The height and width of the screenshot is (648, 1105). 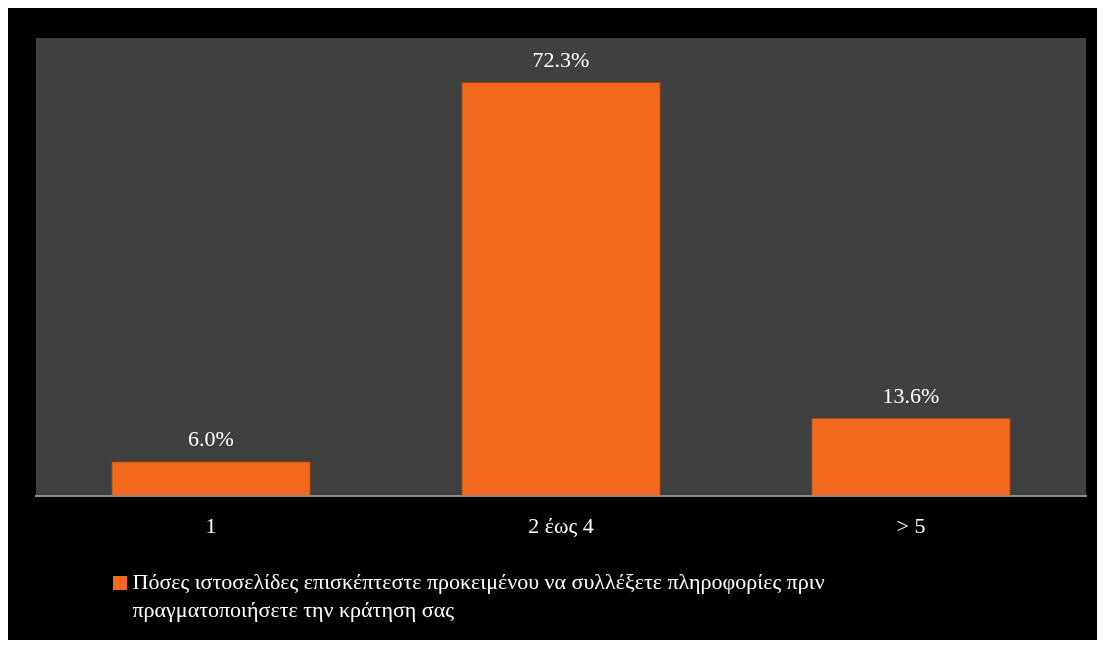 I want to click on data-label: 72.3%, so click(x=561, y=59).